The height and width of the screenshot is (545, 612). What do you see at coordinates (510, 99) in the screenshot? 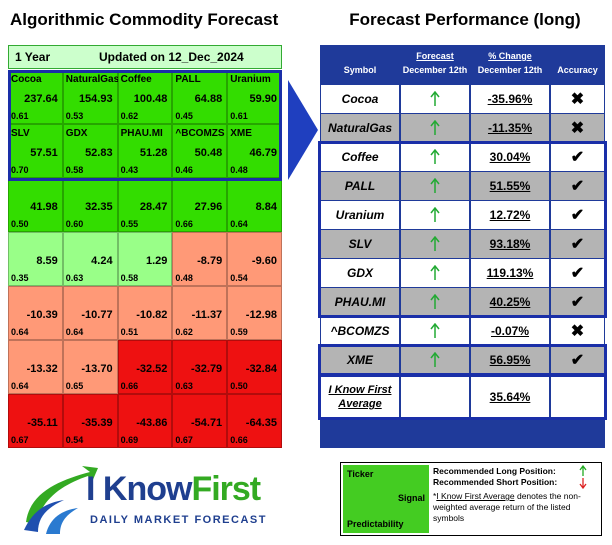
I see `change: -35.96%` at bounding box center [510, 99].